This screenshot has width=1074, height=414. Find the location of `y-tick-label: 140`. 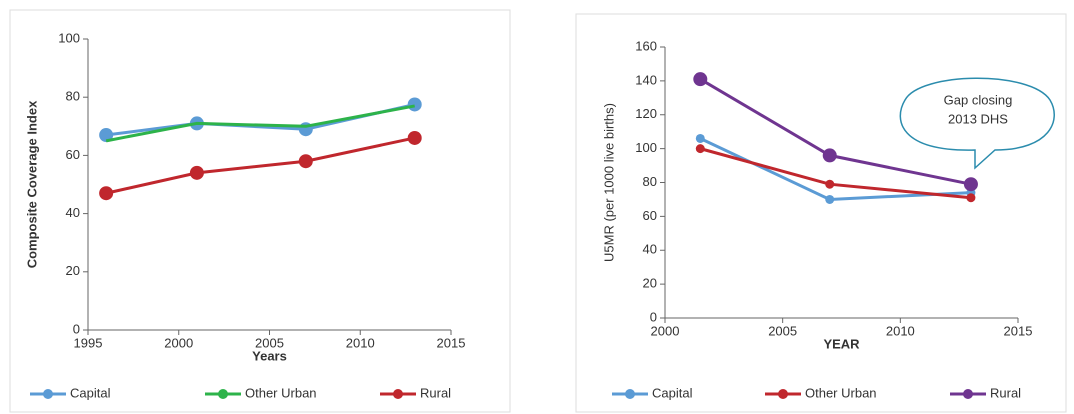

y-tick-label: 140 is located at coordinates (646, 79).